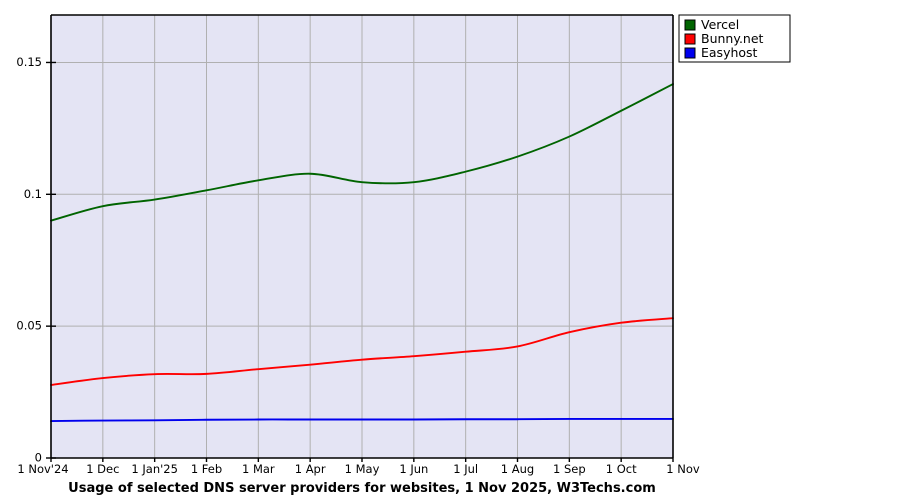 This screenshot has height=500, width=900. What do you see at coordinates (569, 469) in the screenshot?
I see `x-tick-label: 1 Sep` at bounding box center [569, 469].